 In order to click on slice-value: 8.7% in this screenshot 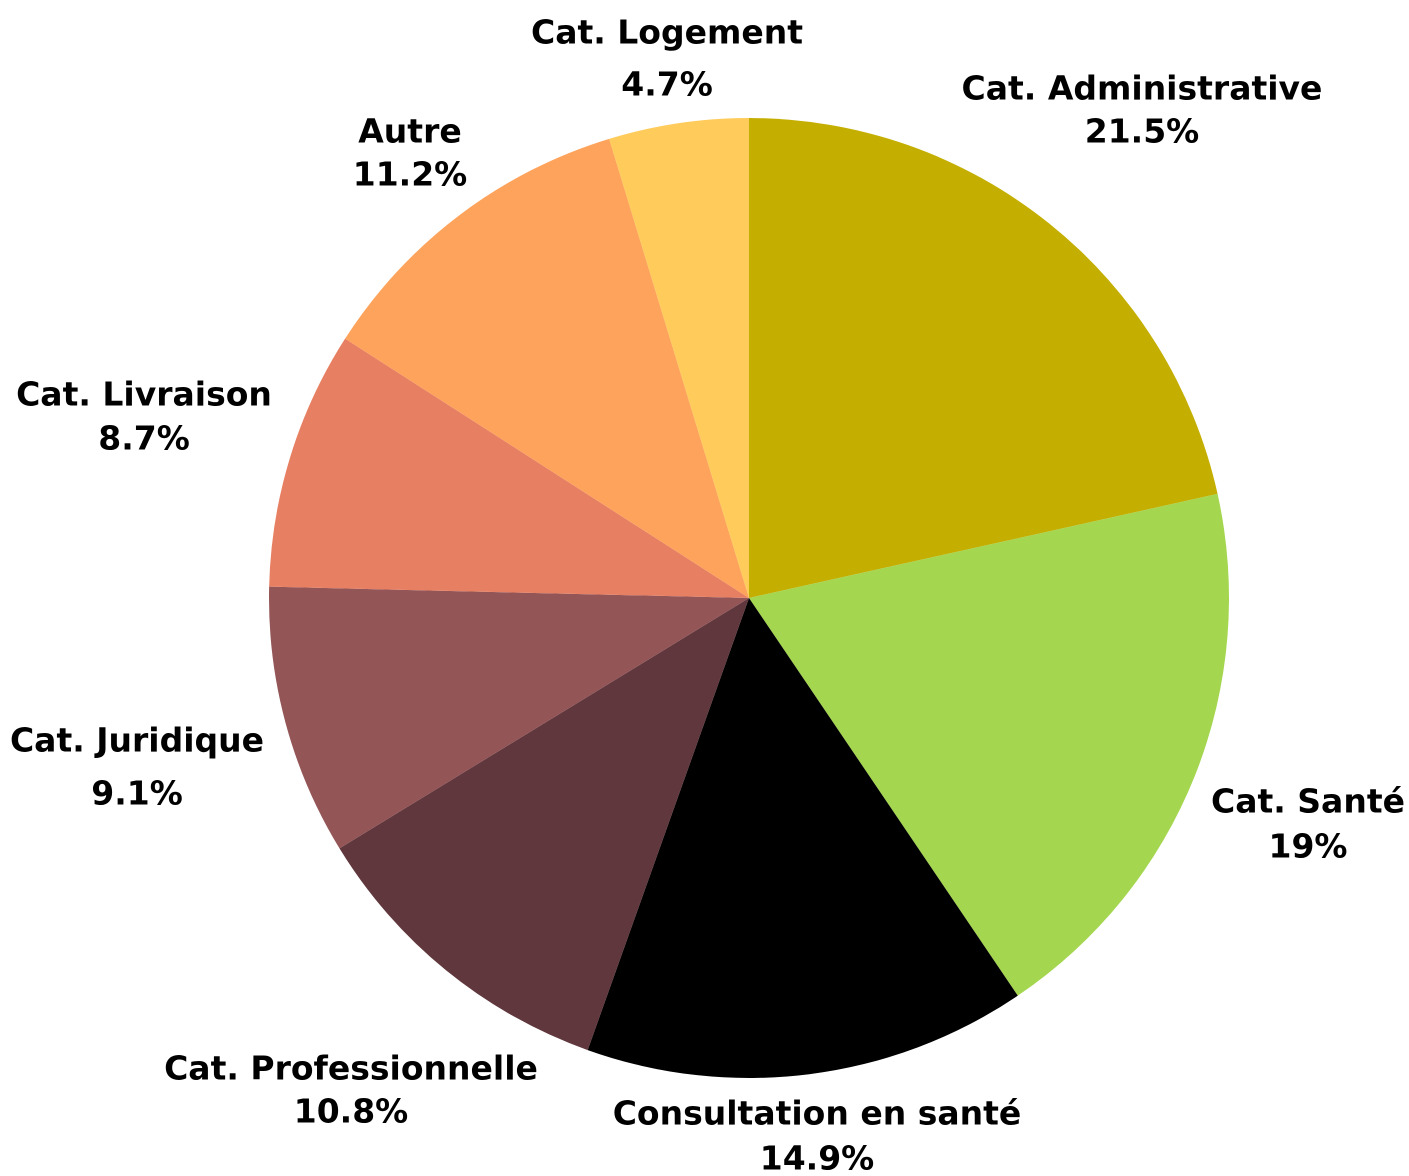, I will do `click(144, 438)`.